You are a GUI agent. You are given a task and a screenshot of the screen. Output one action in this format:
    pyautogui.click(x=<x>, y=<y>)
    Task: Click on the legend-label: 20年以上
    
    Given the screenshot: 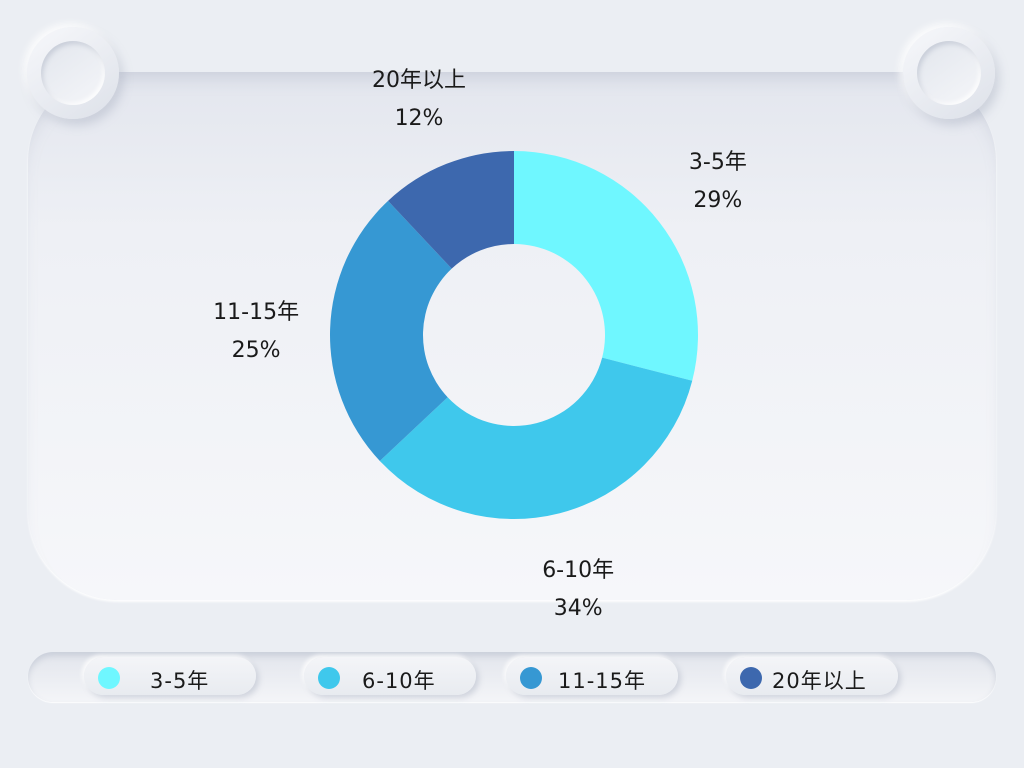 What is the action you would take?
    pyautogui.click(x=819, y=681)
    